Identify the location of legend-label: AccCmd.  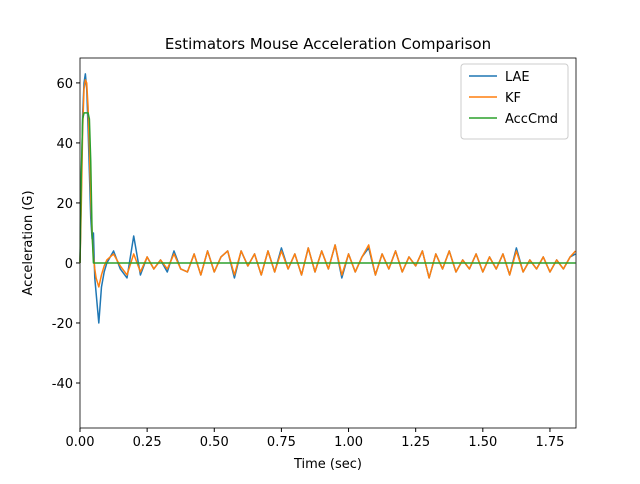
(531, 119).